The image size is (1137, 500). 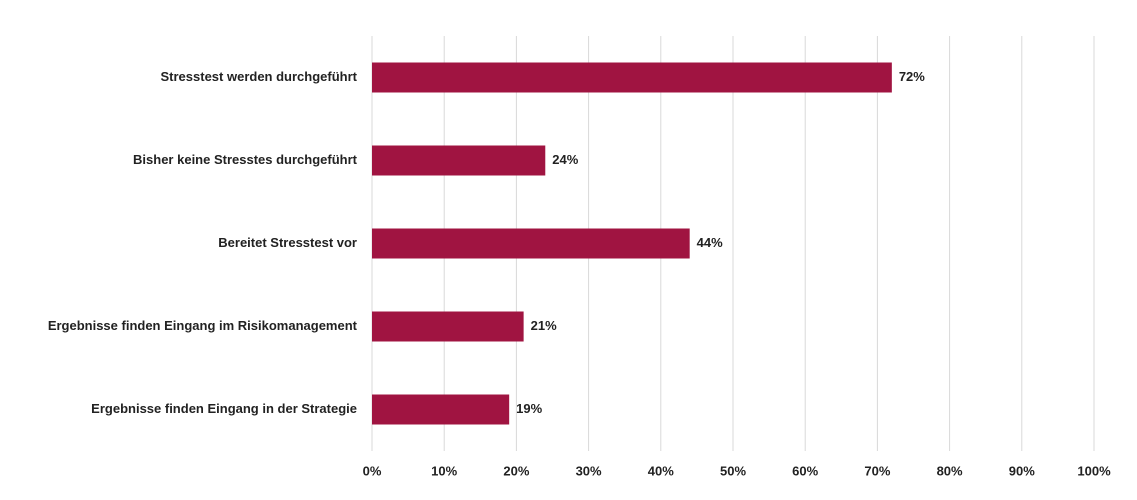 What do you see at coordinates (733, 470) in the screenshot?
I see `x-tick-label: 50%` at bounding box center [733, 470].